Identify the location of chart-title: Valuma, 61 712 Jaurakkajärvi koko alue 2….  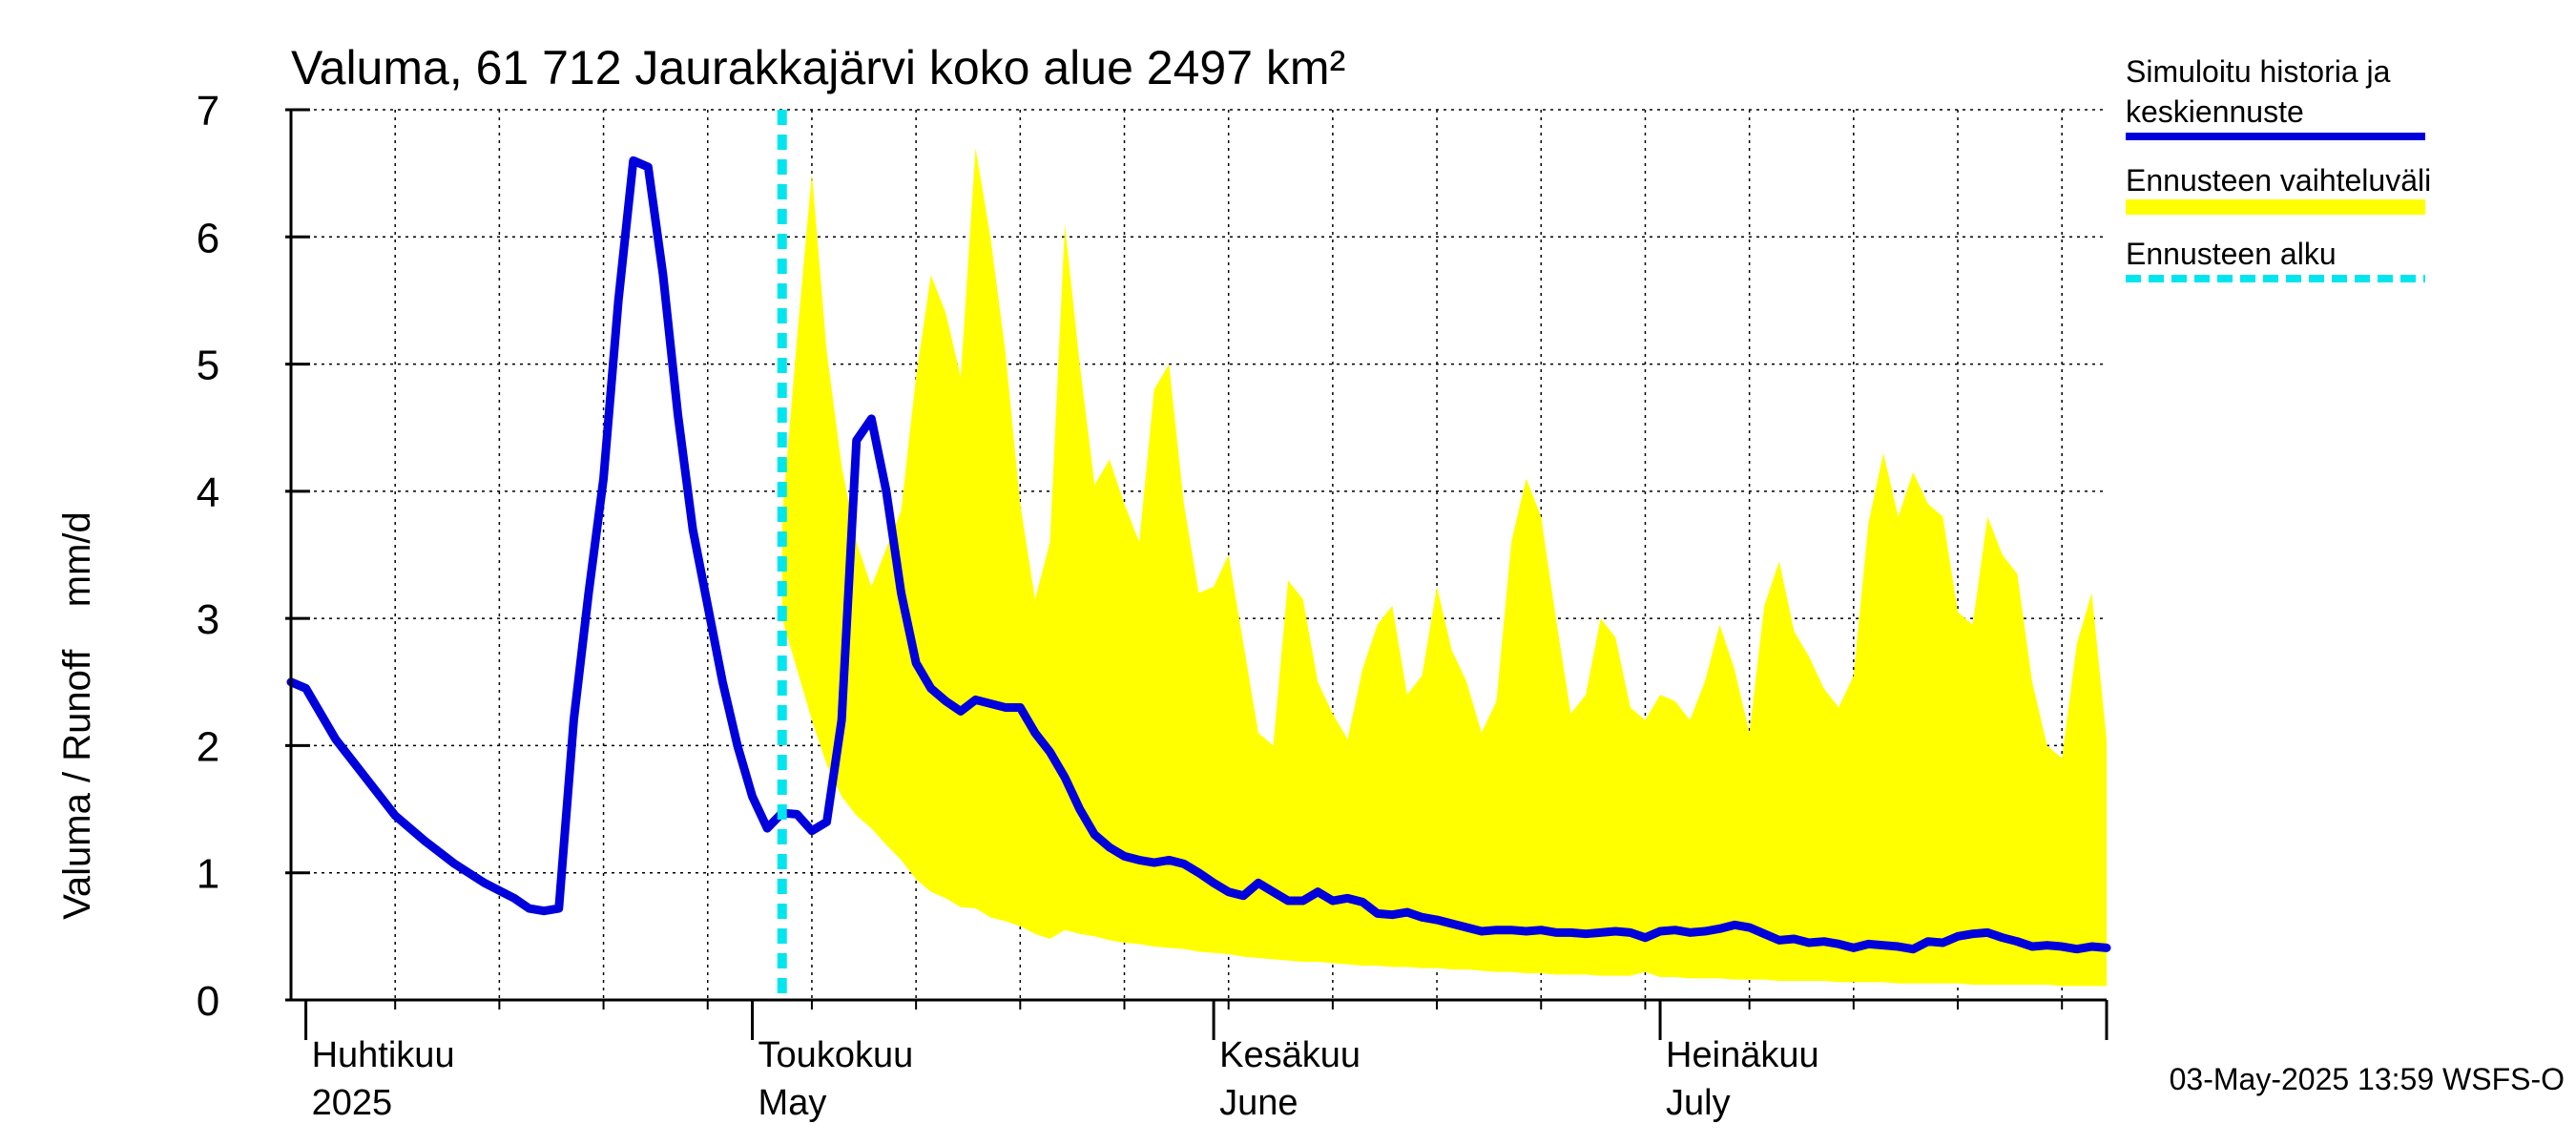
(818, 67).